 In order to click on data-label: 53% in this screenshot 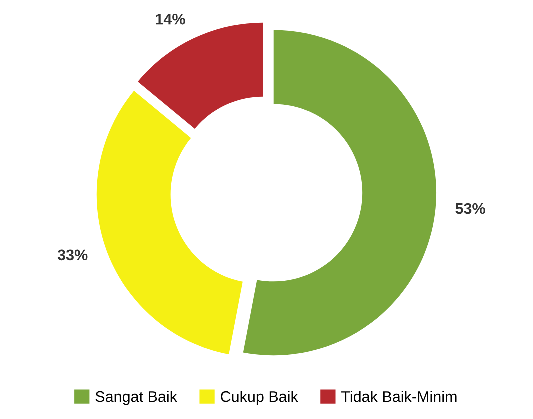, I will do `click(471, 208)`.